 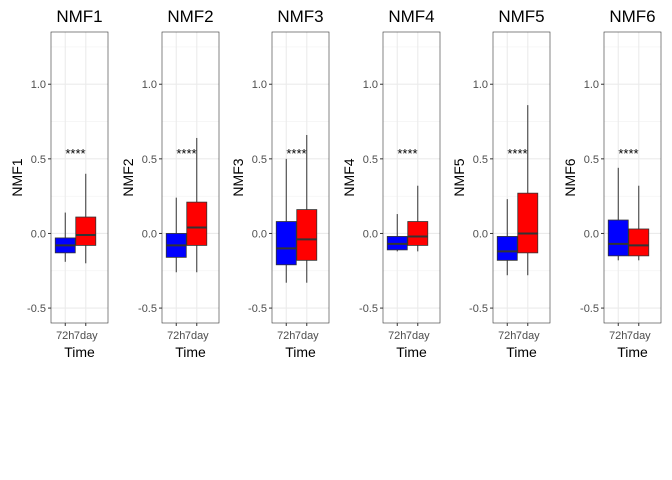 I want to click on panel-title: NMF2, so click(x=190, y=16).